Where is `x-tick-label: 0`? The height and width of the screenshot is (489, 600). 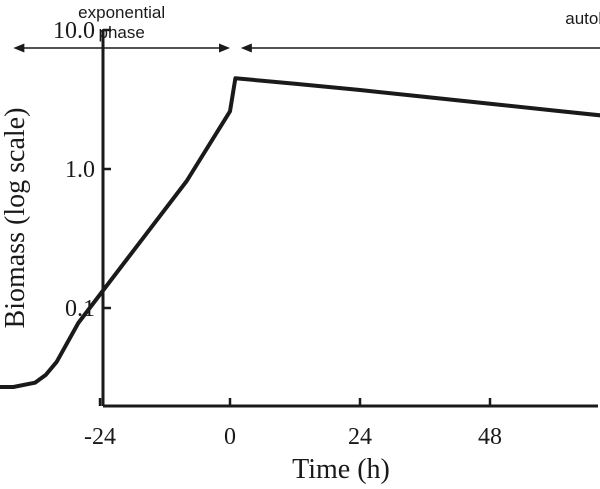 x-tick-label: 0 is located at coordinates (230, 437).